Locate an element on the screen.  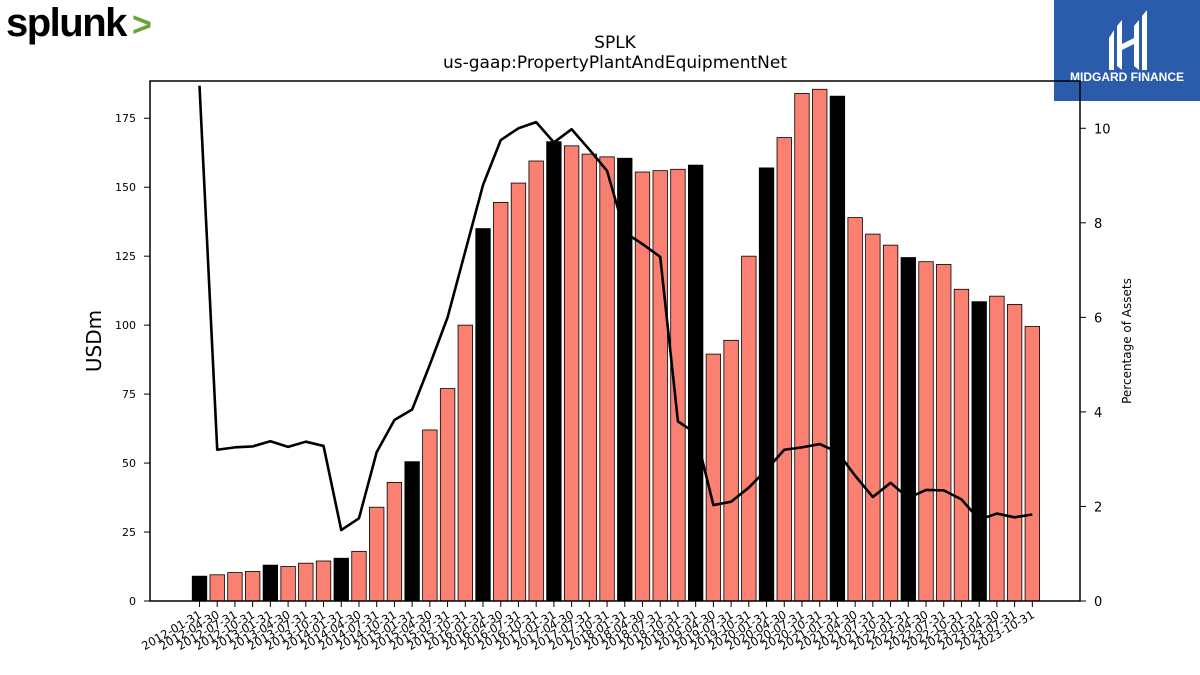
y-tick-label: 125 is located at coordinates (125, 256).